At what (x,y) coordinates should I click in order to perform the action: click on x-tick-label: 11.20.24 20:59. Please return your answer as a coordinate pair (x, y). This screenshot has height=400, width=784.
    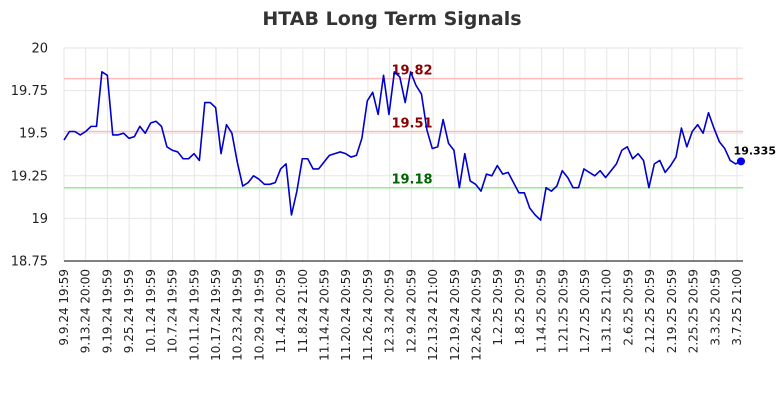
    Looking at the image, I should click on (346, 315).